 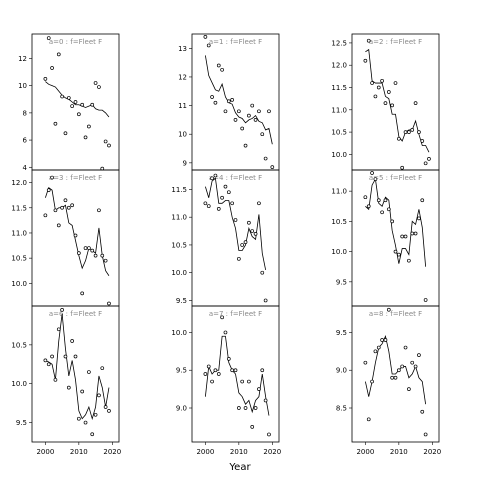 What do you see at coordinates (341, 333) in the screenshot?
I see `y-tick-label: 9.5` at bounding box center [341, 333].